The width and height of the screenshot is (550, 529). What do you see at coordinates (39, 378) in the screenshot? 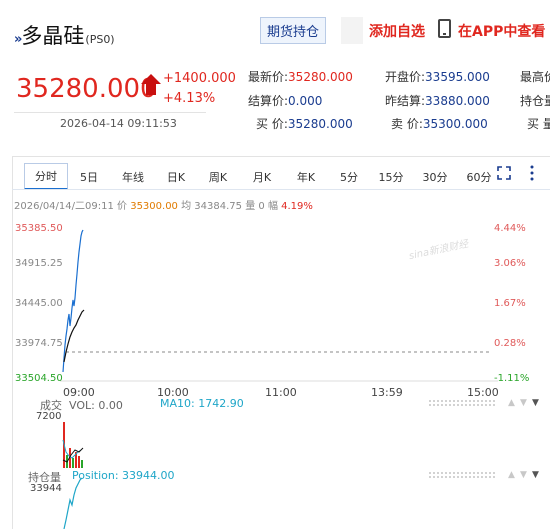
I see `price-tick-label: 33504.50` at bounding box center [39, 378].